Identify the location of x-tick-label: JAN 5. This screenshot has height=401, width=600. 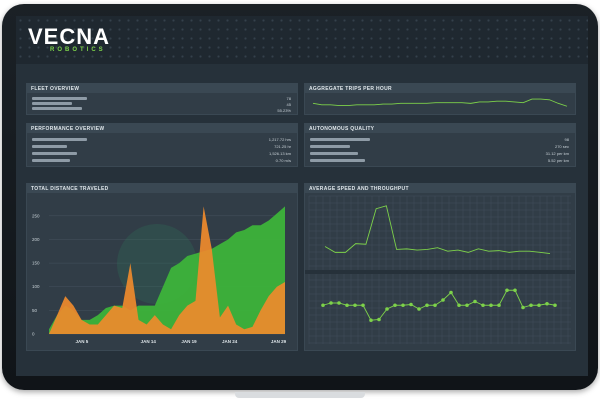
(82, 341).